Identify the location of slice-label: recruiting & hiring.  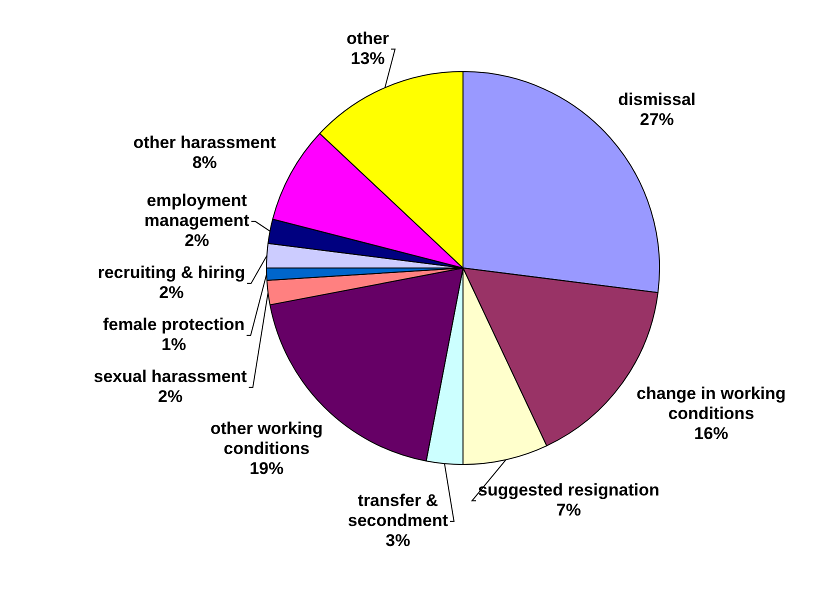
(172, 272).